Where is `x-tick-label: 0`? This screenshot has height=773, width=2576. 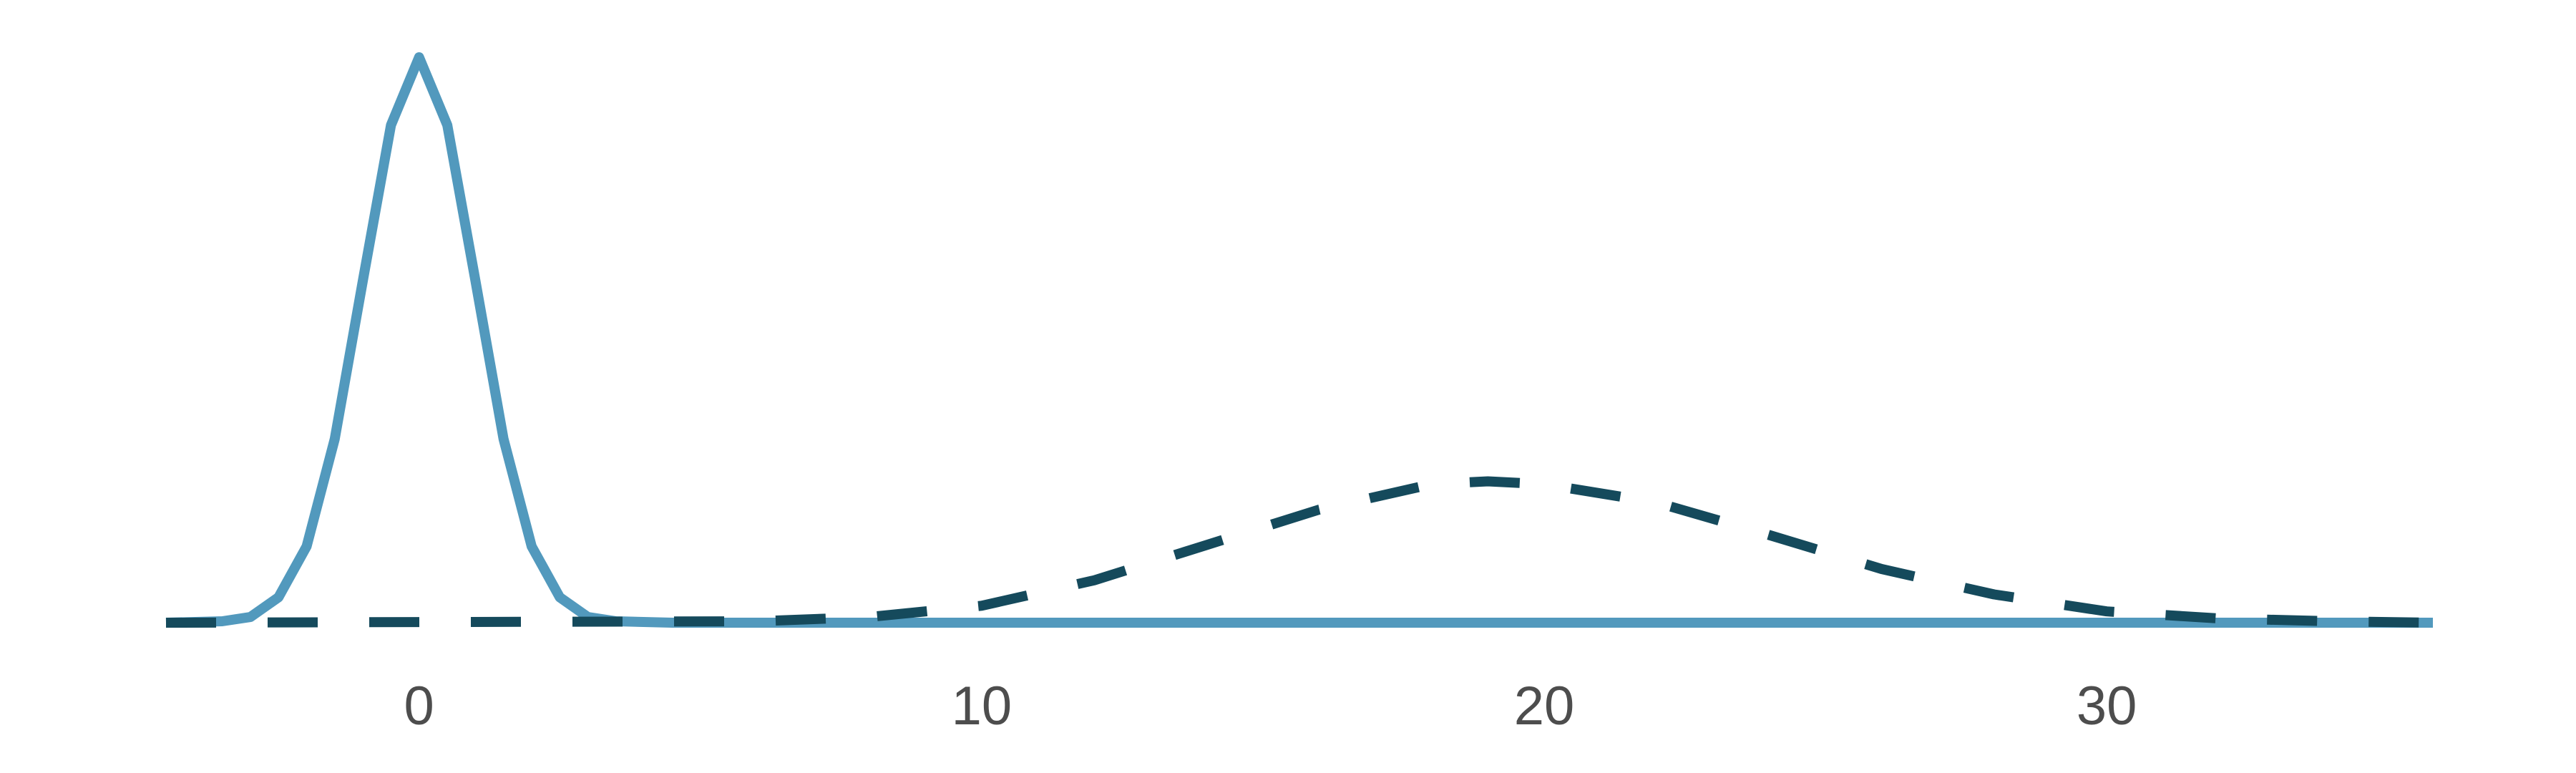
x-tick-label: 0 is located at coordinates (419, 706).